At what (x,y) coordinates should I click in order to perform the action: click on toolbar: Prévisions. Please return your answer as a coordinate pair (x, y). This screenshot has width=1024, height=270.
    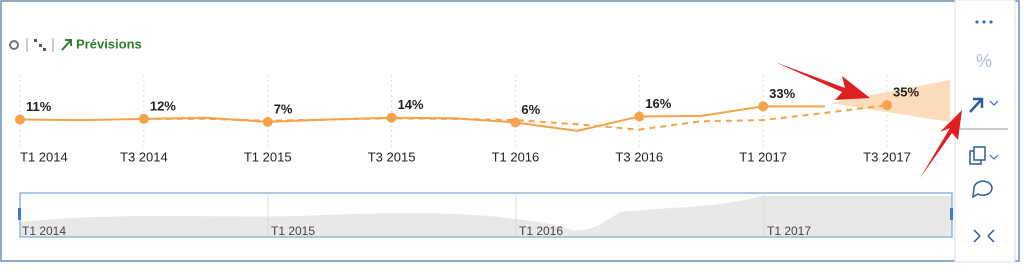
    Looking at the image, I should click on (75, 44).